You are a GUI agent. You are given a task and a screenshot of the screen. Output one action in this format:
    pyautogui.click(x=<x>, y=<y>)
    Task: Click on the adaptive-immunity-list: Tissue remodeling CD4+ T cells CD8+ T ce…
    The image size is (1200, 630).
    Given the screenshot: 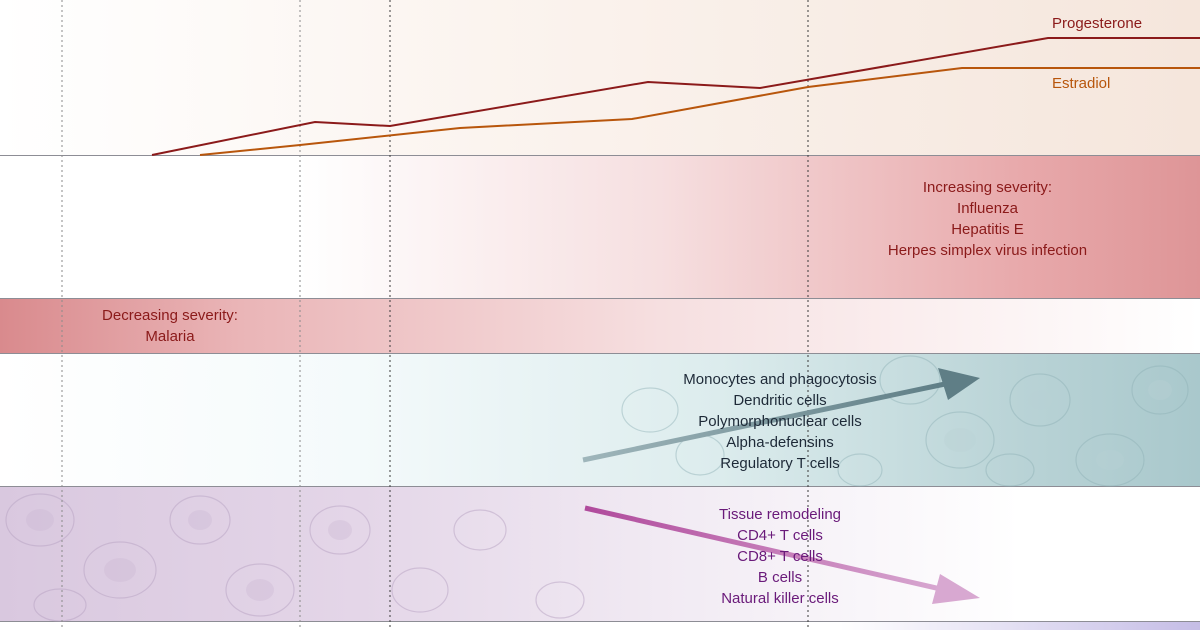 What is the action you would take?
    pyautogui.click(x=780, y=556)
    